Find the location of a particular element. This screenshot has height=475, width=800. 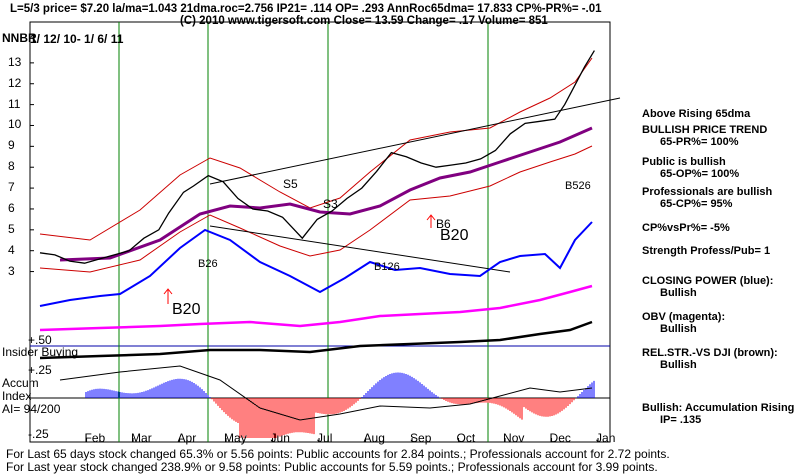

signal-b20-lower: B20 is located at coordinates (186, 309).